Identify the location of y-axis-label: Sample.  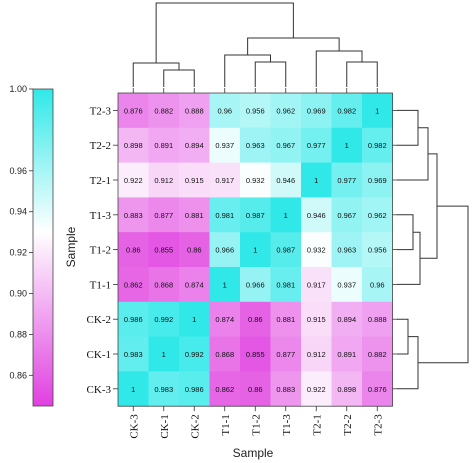
(71, 246).